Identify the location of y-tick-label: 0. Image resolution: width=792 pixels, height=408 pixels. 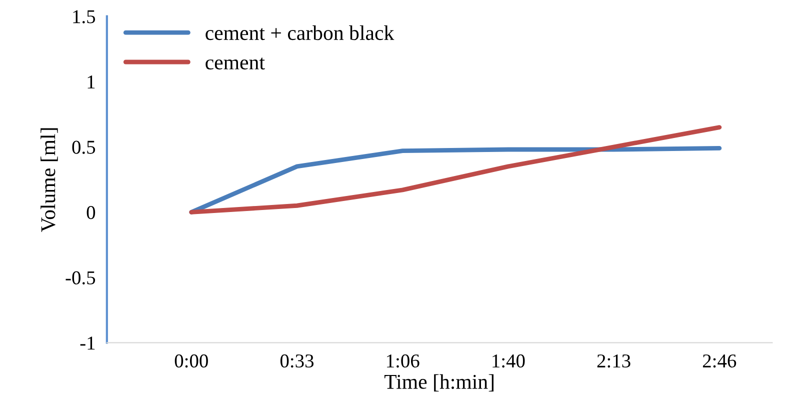
(91, 213).